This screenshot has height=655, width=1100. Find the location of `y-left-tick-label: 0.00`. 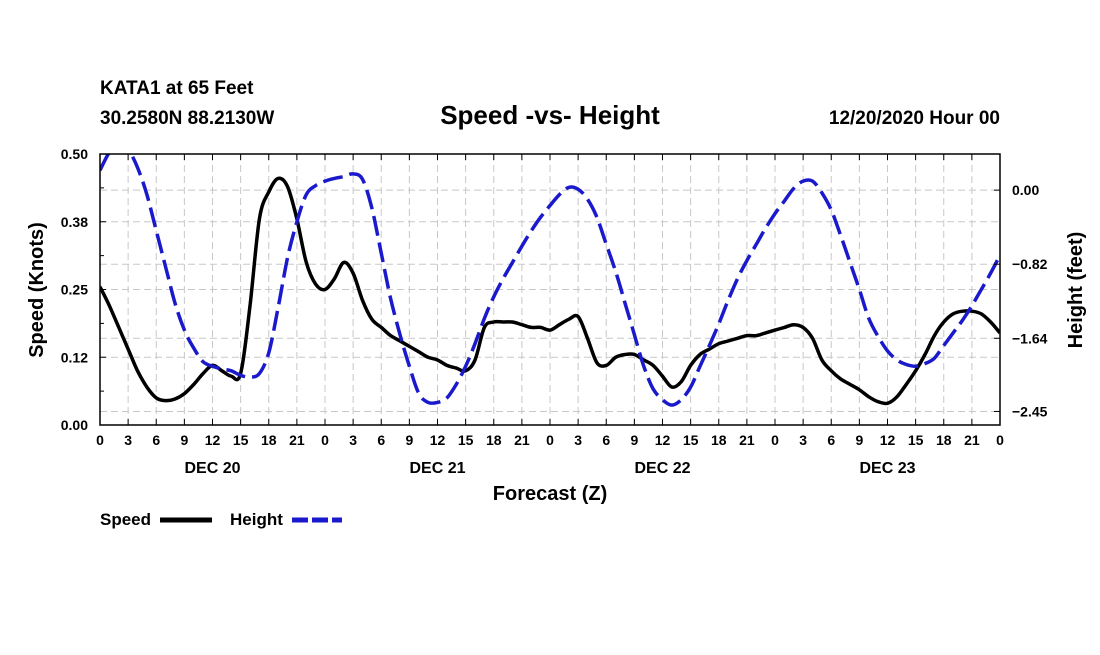

y-left-tick-label: 0.00 is located at coordinates (74, 425).